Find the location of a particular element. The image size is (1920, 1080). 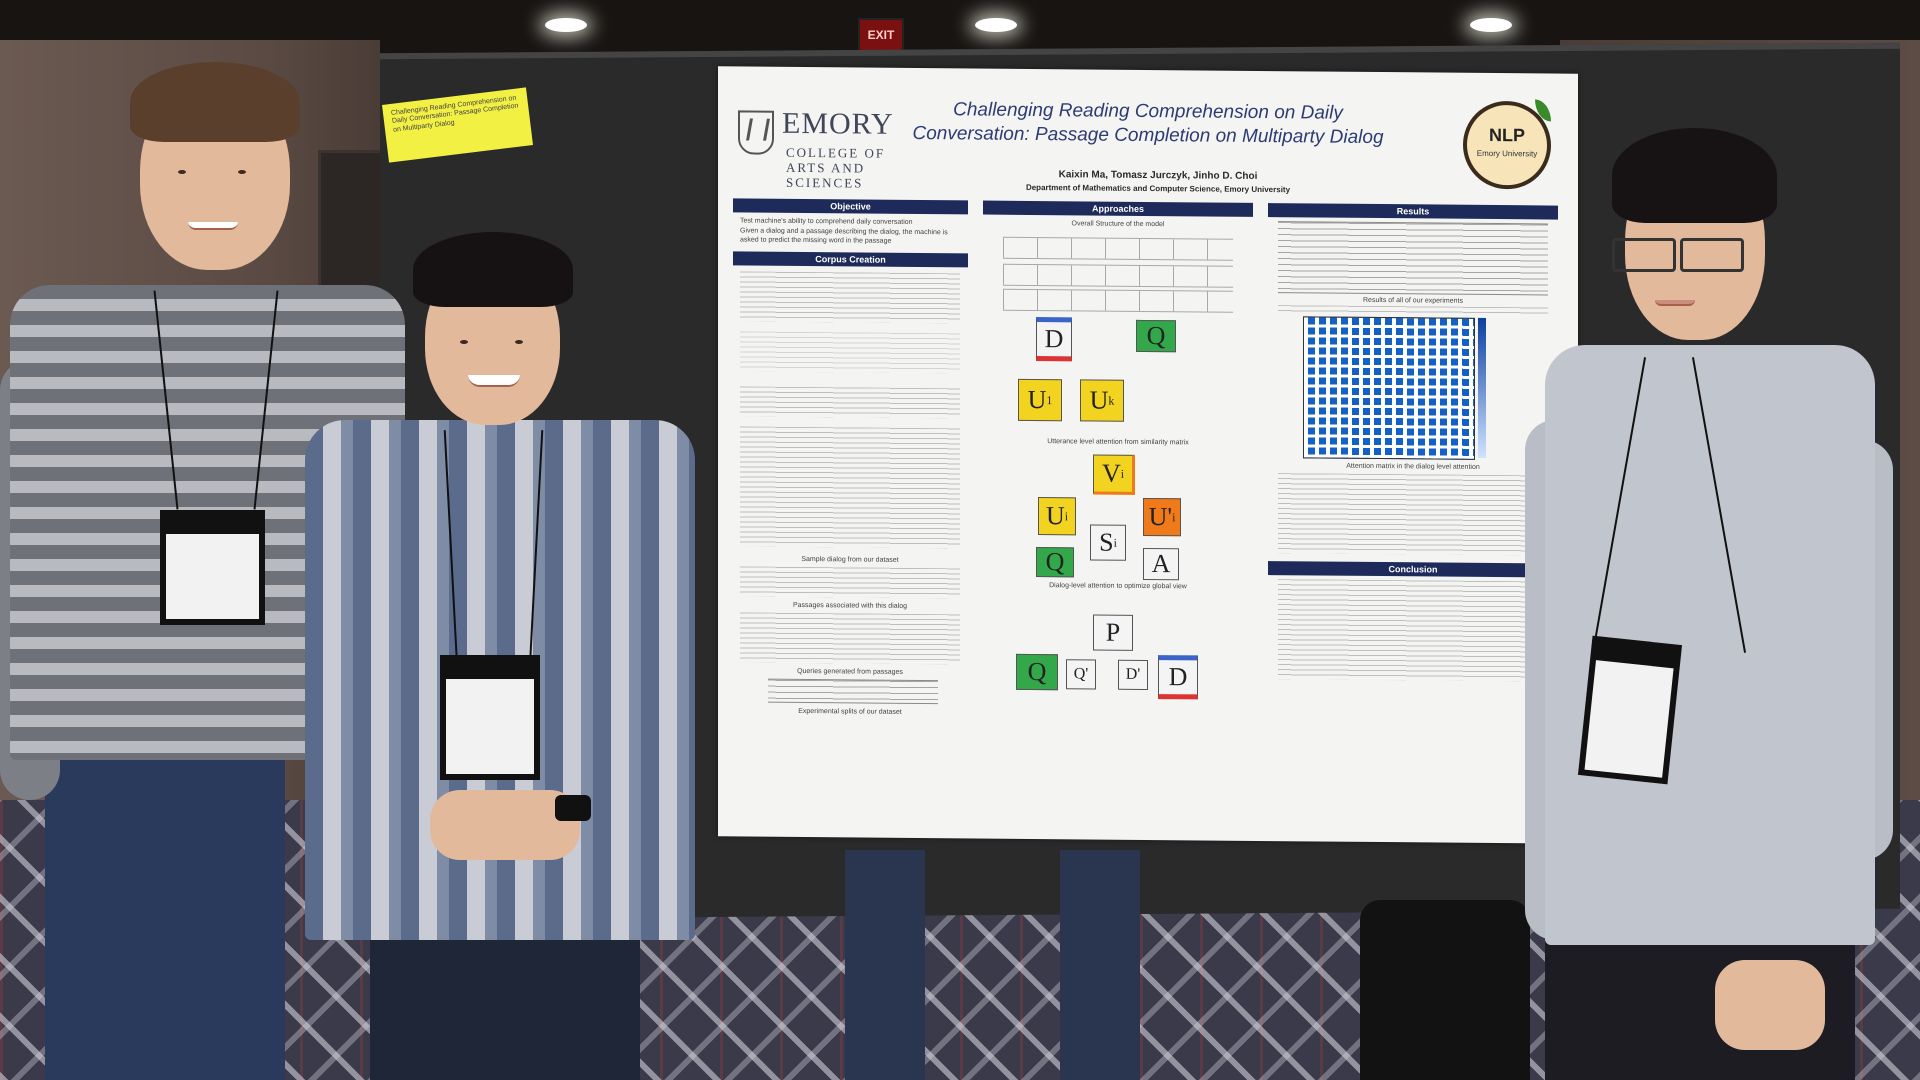

splits-table is located at coordinates (853, 691).